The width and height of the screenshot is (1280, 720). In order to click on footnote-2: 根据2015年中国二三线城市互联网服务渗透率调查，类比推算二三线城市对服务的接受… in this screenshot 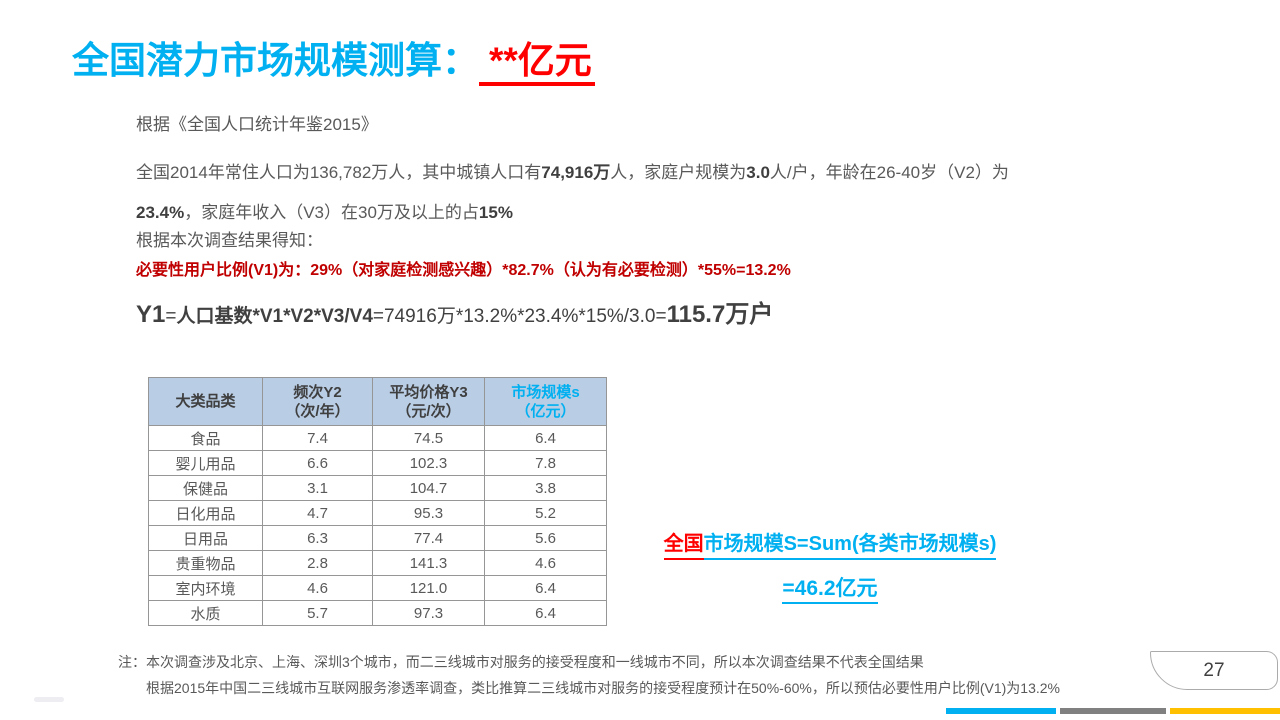, I will do `click(603, 688)`.